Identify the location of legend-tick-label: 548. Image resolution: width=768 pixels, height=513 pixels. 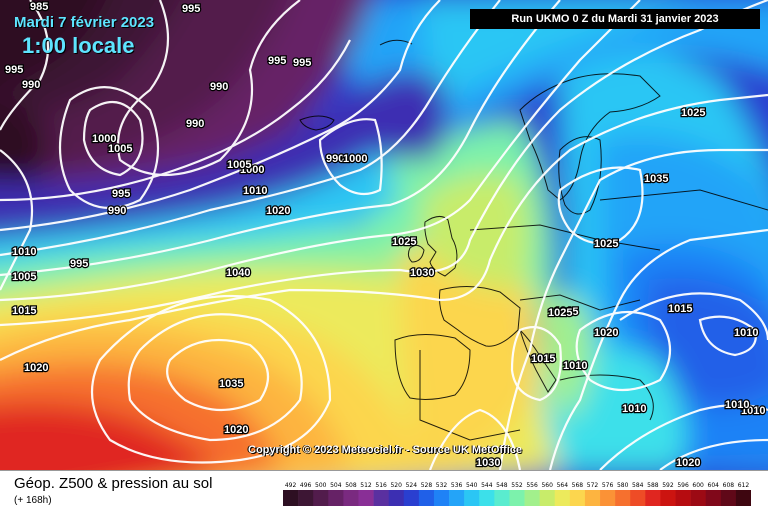
(502, 485).